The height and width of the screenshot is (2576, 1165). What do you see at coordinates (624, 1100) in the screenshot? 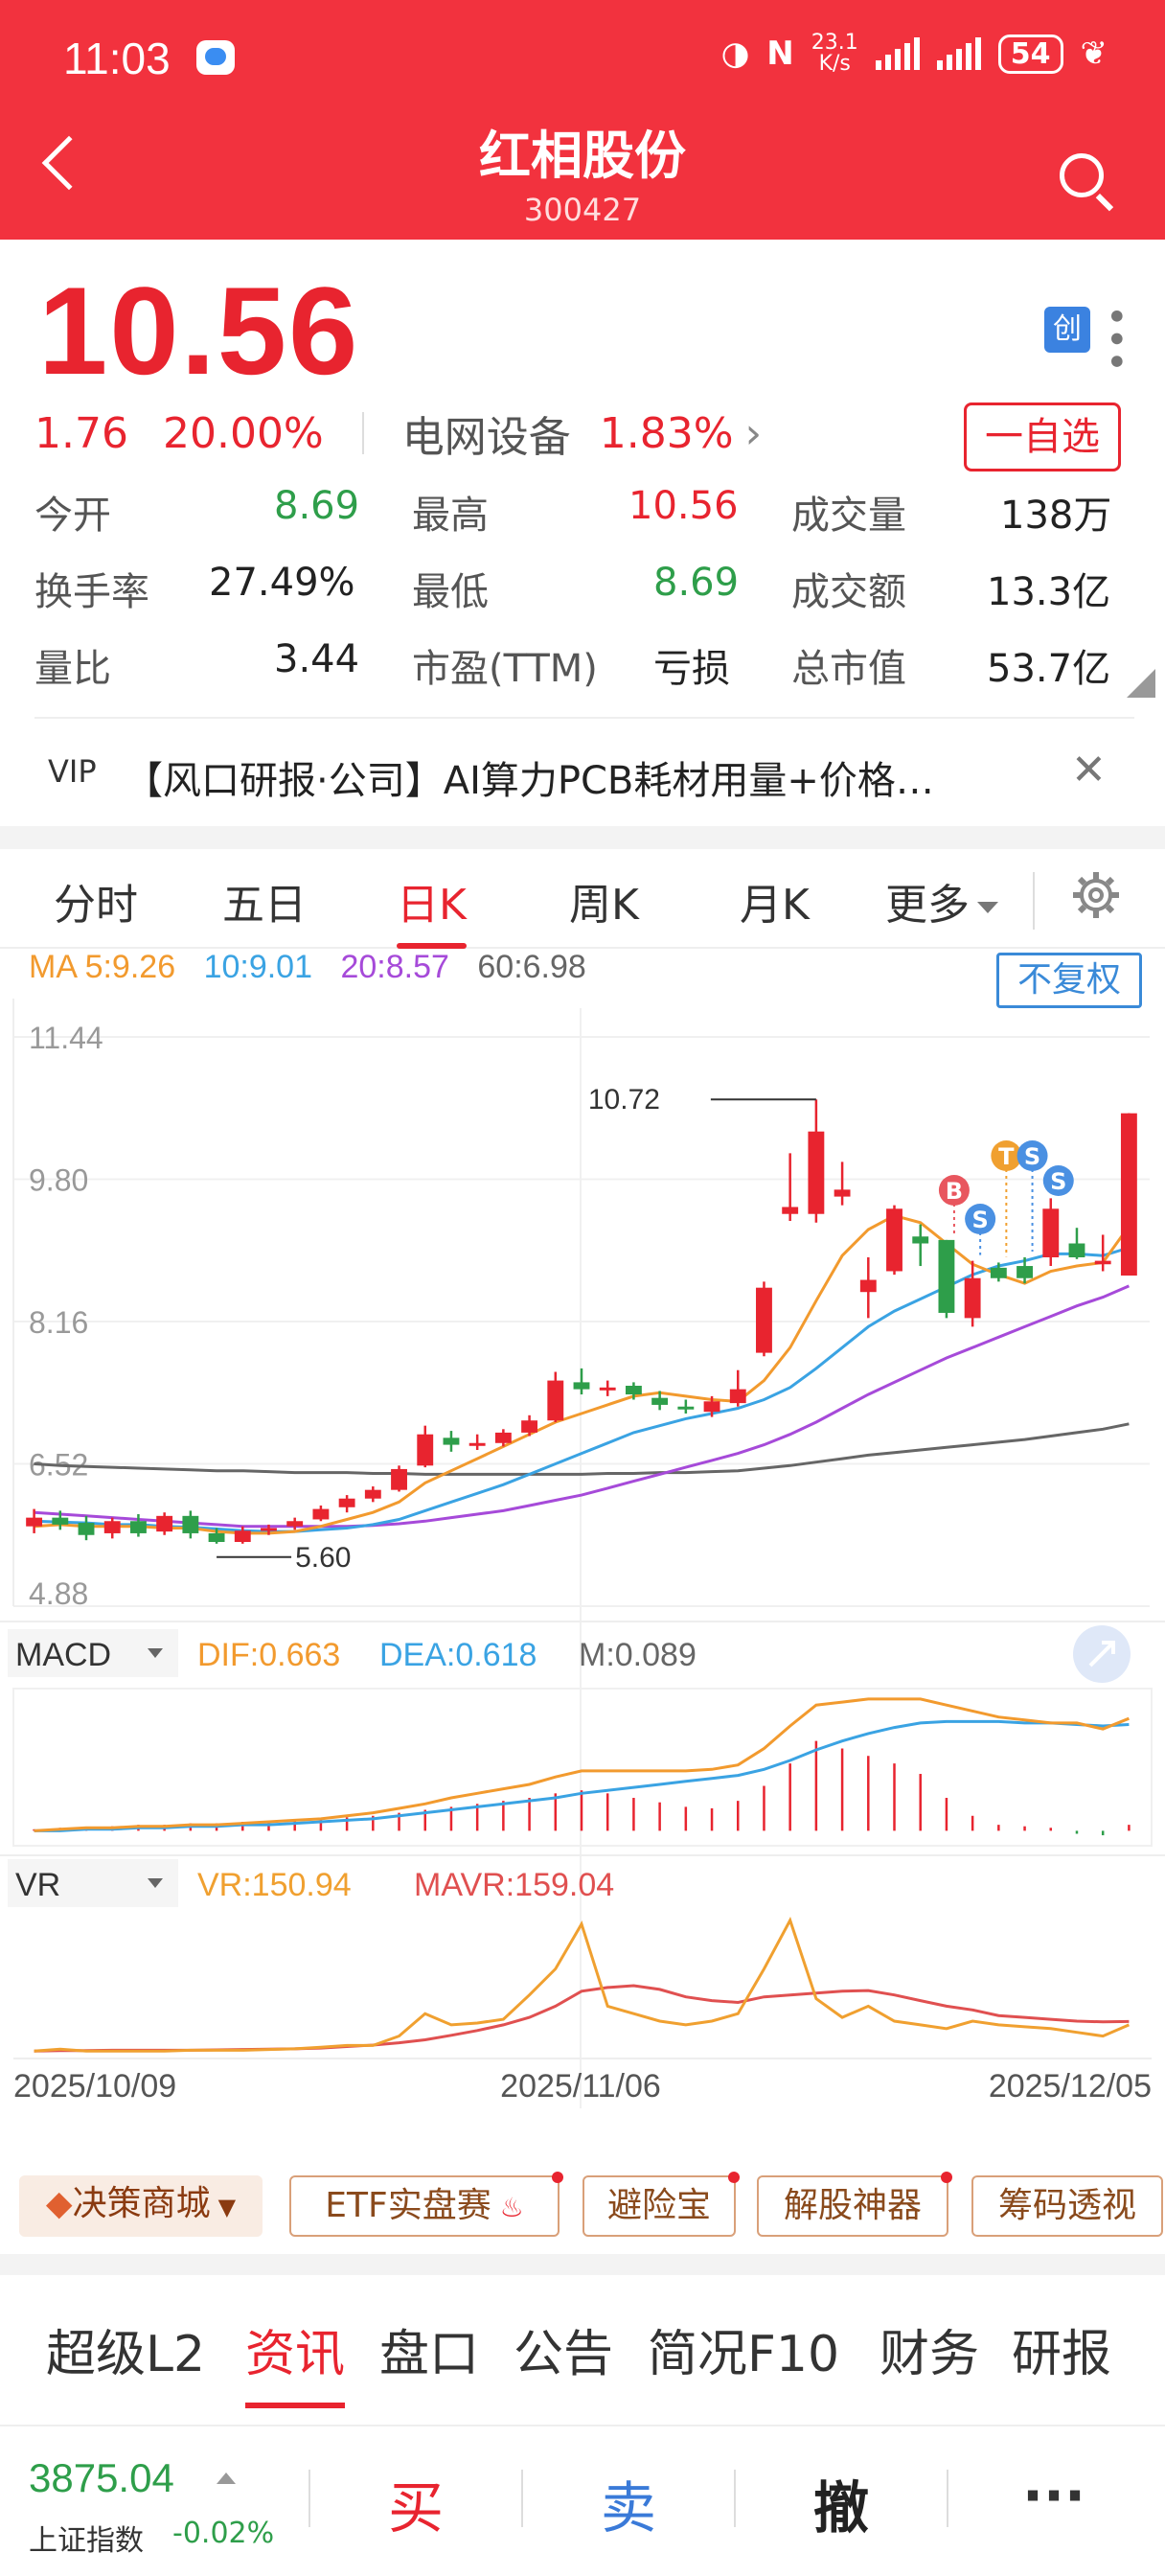
I see `high-label: 10.72` at bounding box center [624, 1100].